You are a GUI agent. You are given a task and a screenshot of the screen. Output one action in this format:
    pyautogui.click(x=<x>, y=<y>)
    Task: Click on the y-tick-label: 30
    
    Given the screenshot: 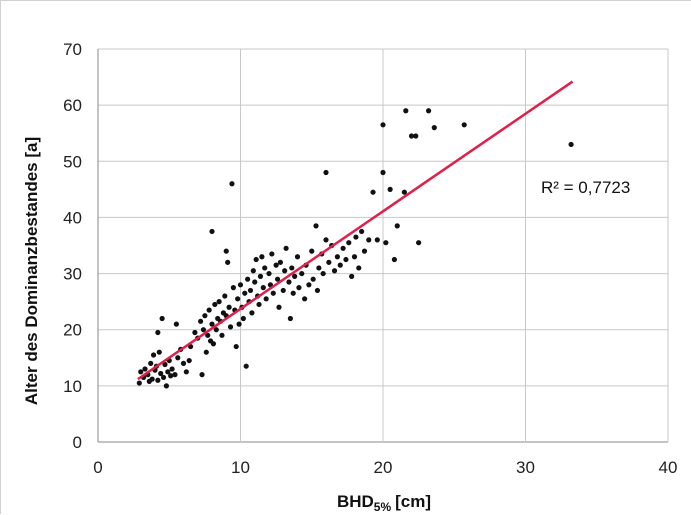 What is the action you would take?
    pyautogui.click(x=72, y=274)
    